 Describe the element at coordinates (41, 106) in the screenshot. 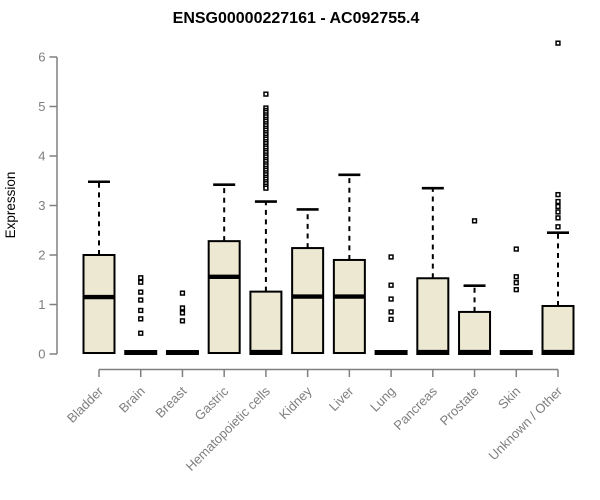

I see `y-axis-tick-label: 5` at that location.